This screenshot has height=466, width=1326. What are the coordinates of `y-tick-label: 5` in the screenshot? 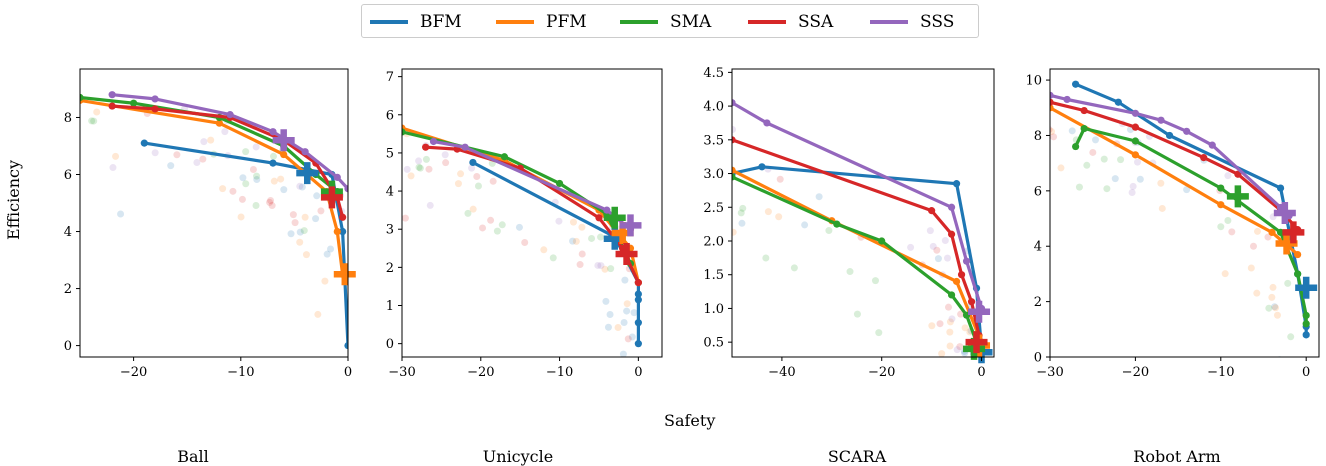 It's located at (390, 153).